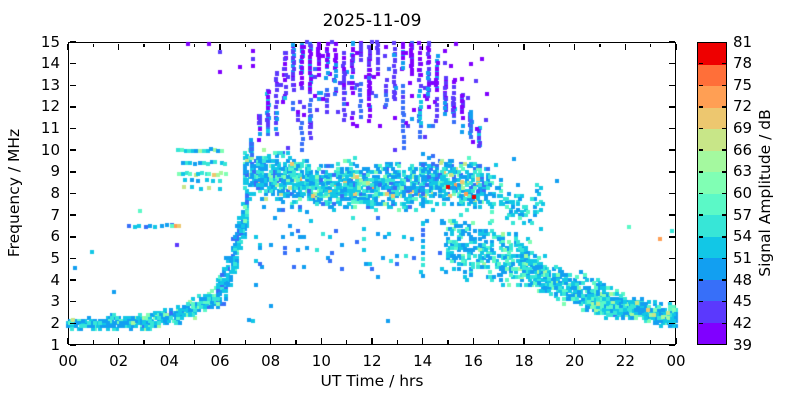 Image resolution: width=800 pixels, height=400 pixels. What do you see at coordinates (743, 149) in the screenshot?
I see `colorbar-tick-label: 66` at bounding box center [743, 149].